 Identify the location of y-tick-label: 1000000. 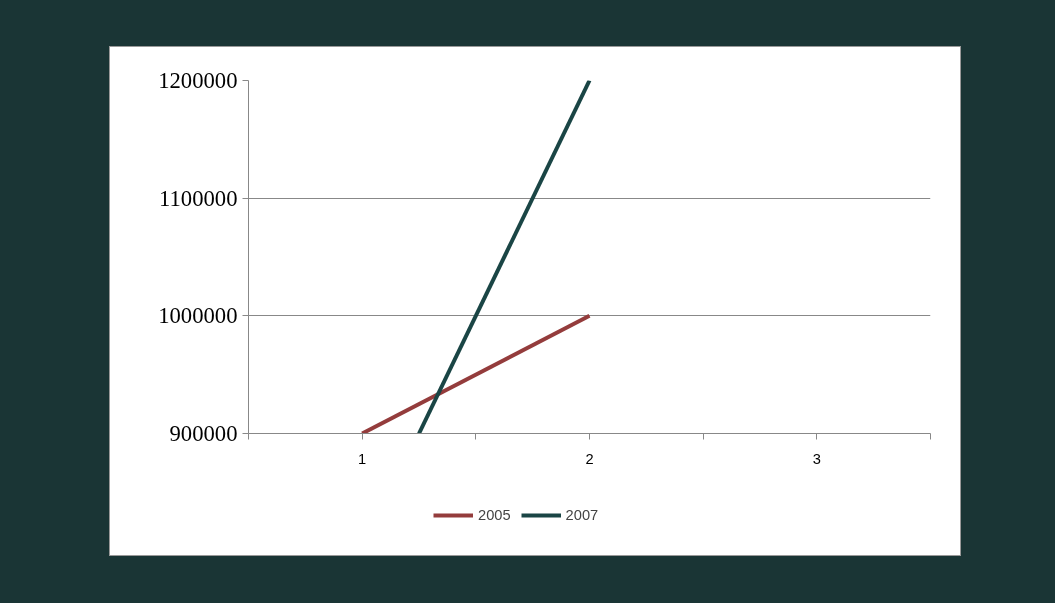
(198, 316).